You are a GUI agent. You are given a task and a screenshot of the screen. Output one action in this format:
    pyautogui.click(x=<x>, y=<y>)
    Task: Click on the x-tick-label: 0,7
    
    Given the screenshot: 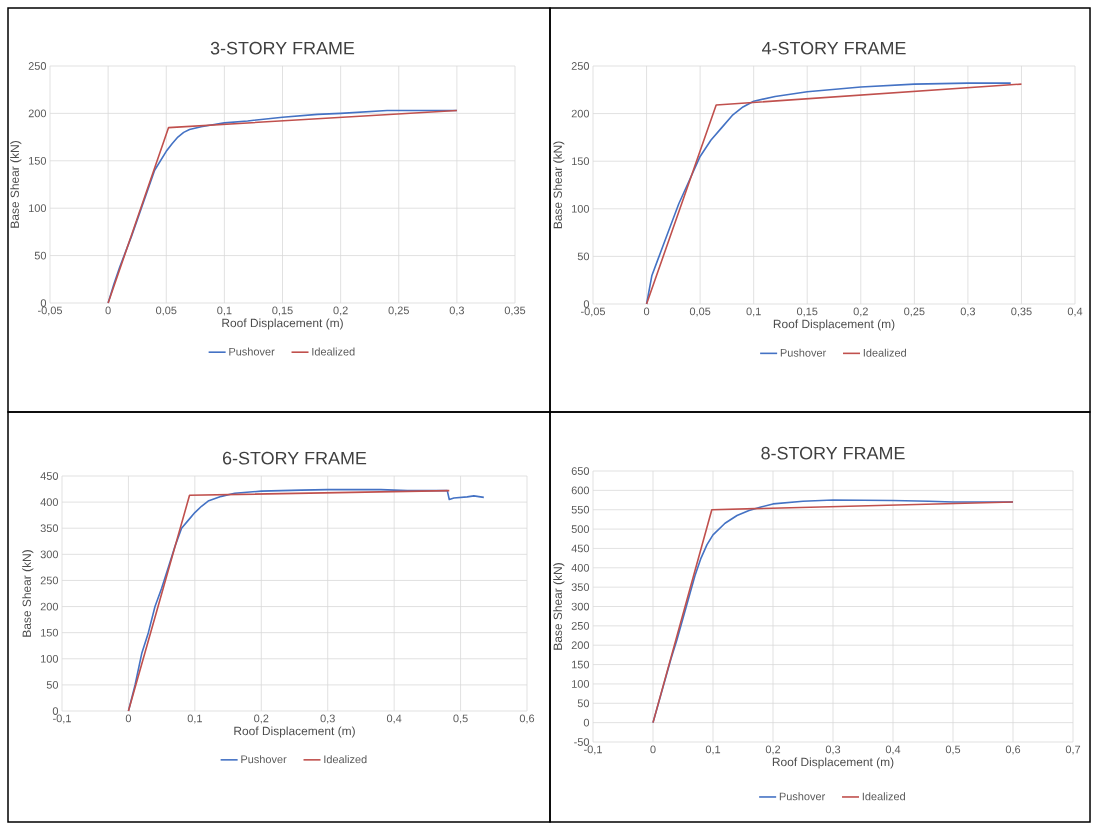 What is the action you would take?
    pyautogui.click(x=1073, y=750)
    